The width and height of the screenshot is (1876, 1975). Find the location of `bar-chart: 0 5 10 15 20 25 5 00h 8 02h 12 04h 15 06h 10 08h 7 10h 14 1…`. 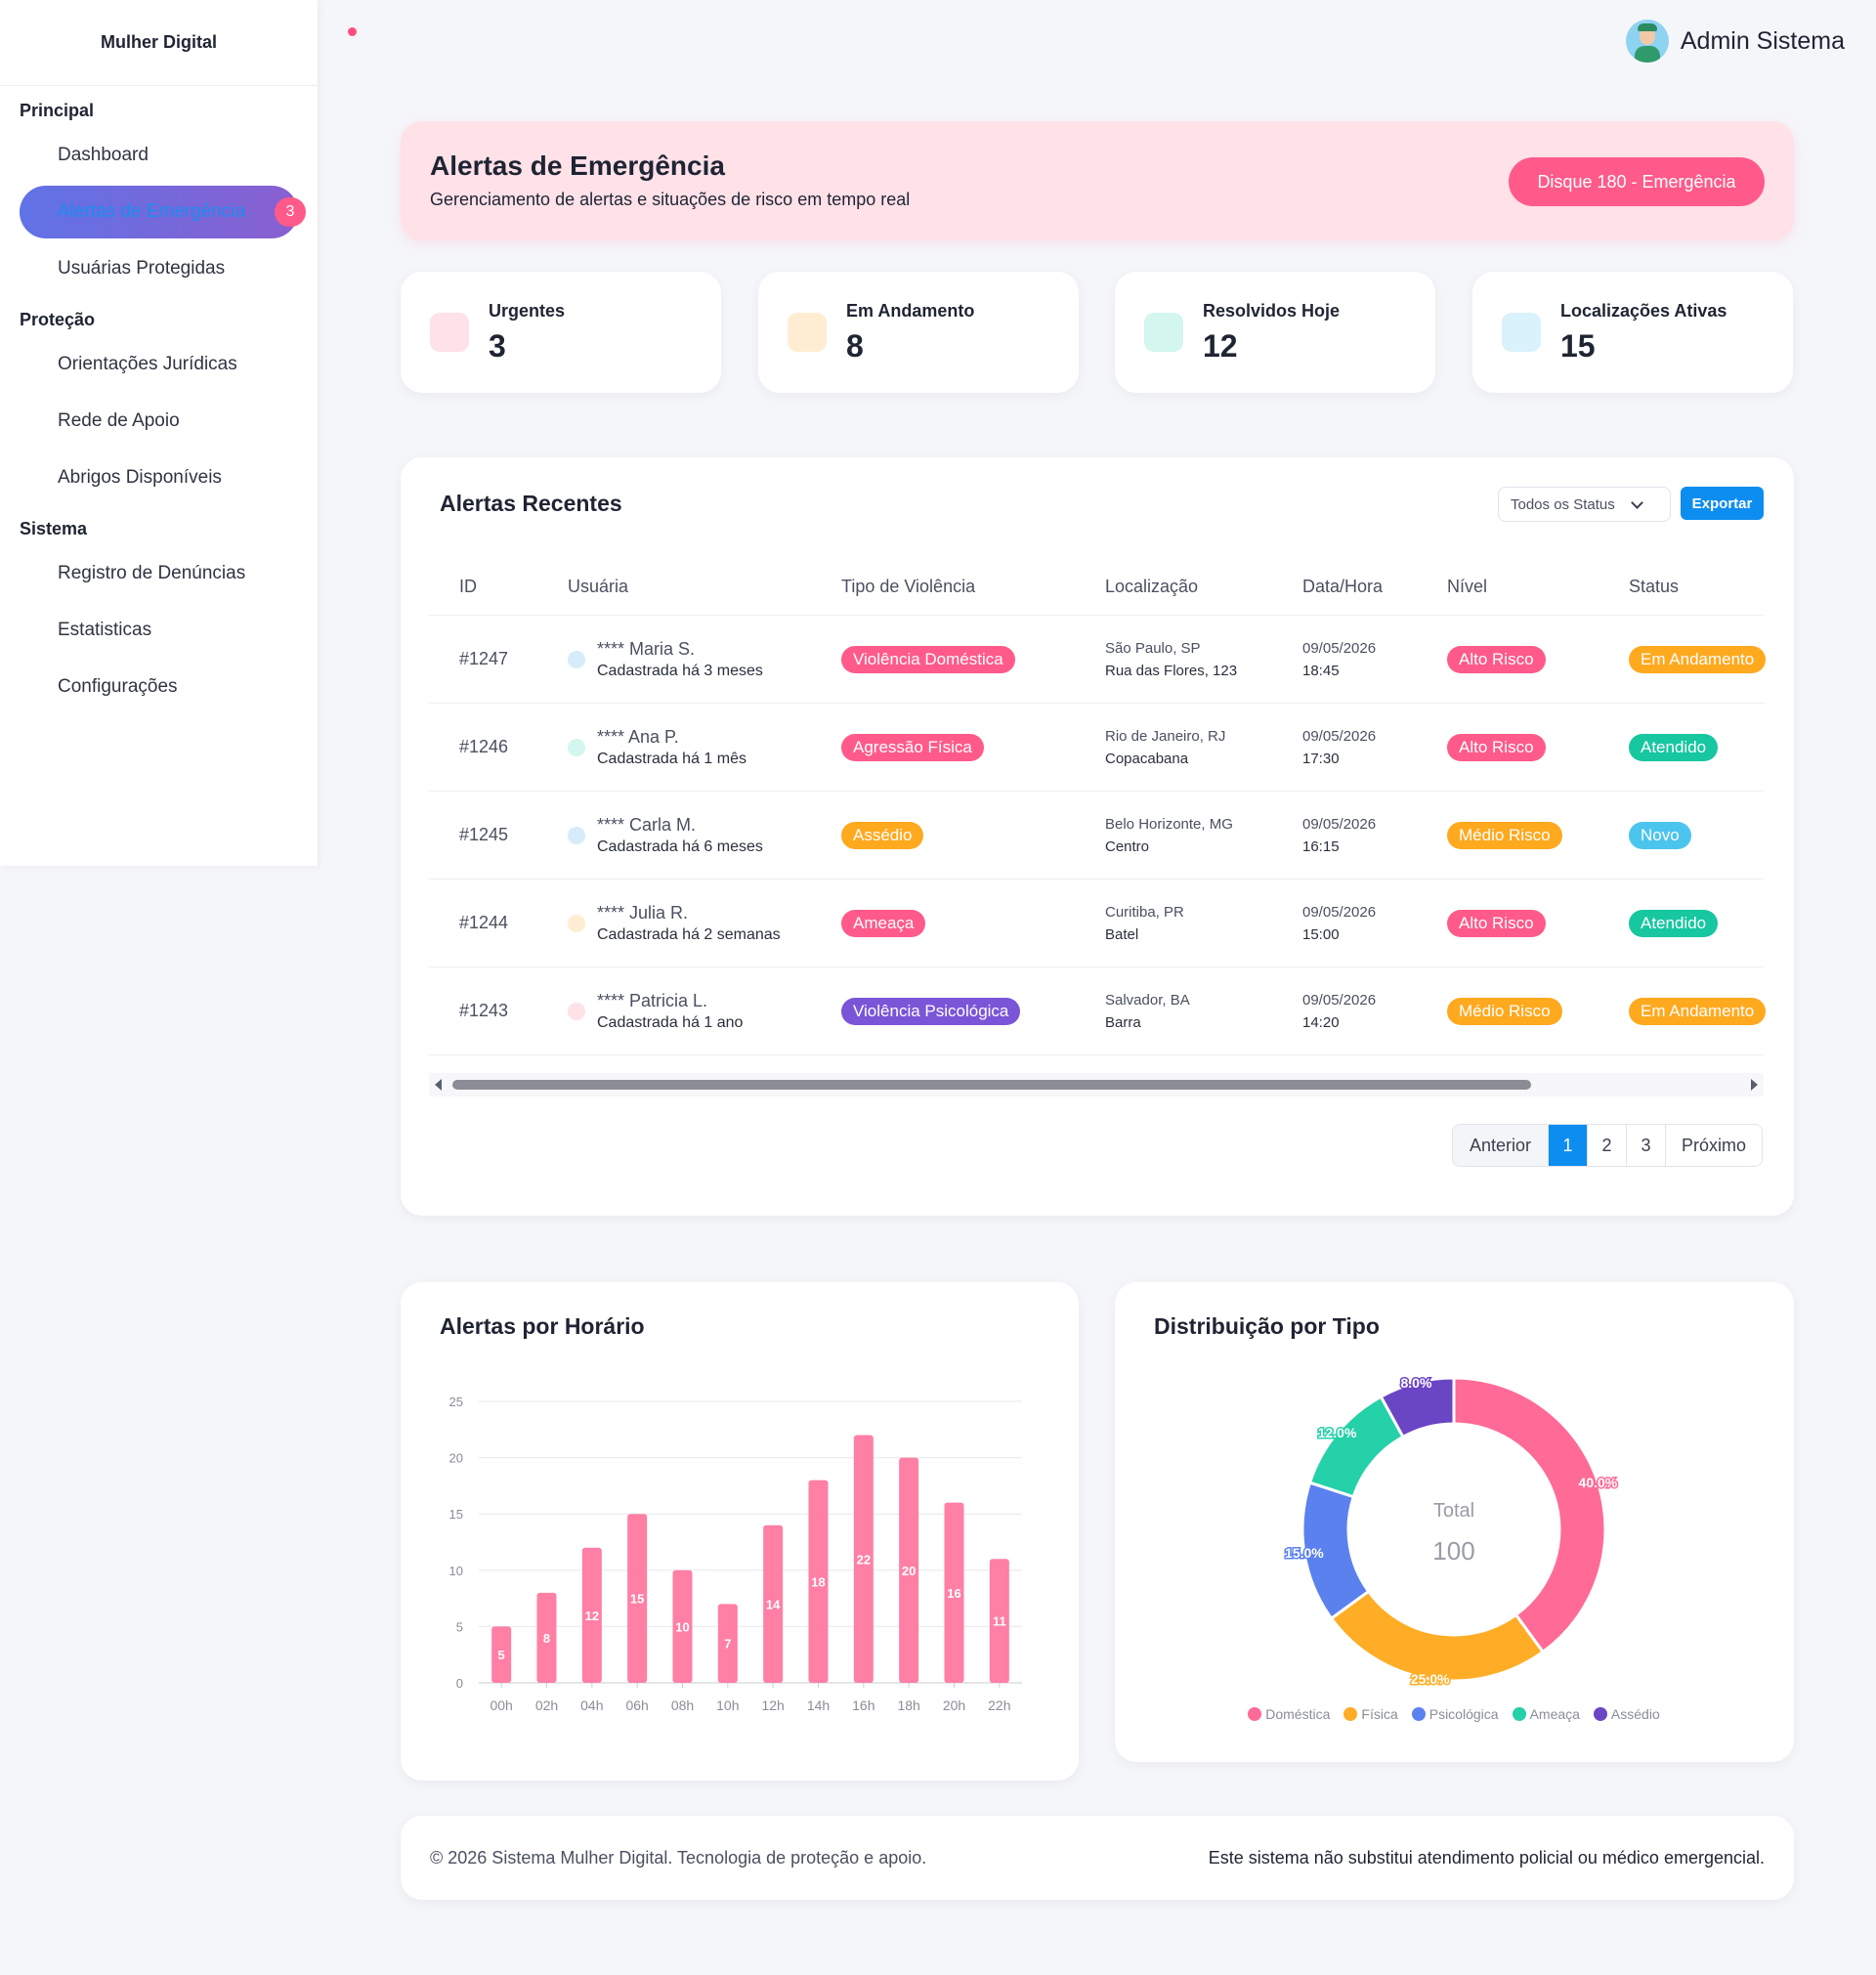

bar-chart: 0 5 10 15 20 25 5 00h 8 02h 12 04h 15 06h 10 08h 7 10h 14 1… is located at coordinates (735, 1554).